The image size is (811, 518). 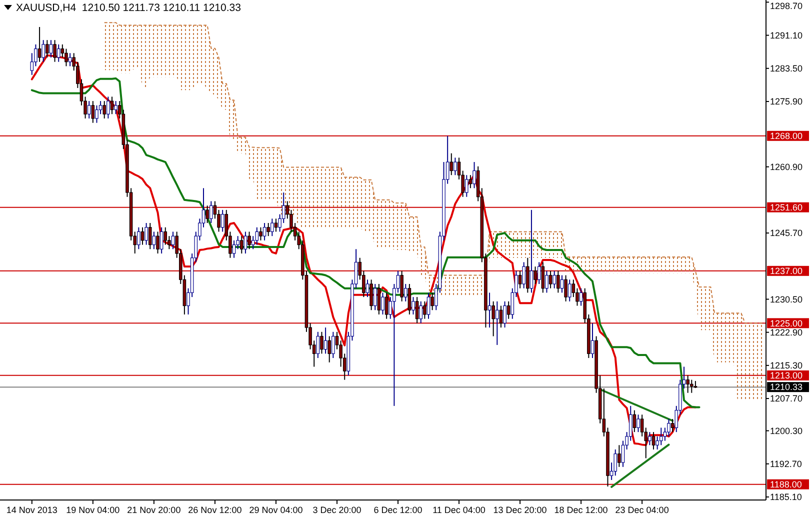 What do you see at coordinates (786, 375) in the screenshot?
I see `ref-line-label: 1213.00` at bounding box center [786, 375].